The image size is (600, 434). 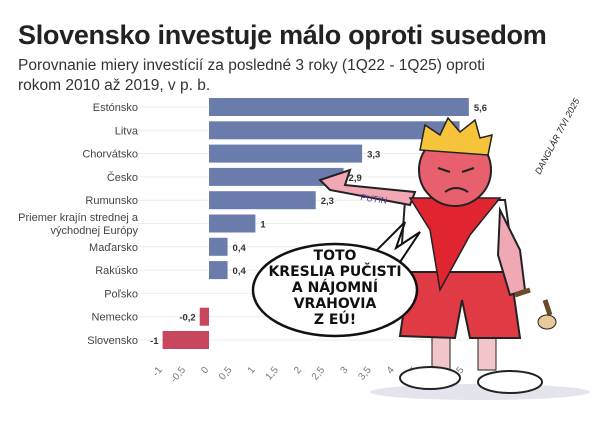 What do you see at coordinates (480, 108) in the screenshot?
I see `data-label: 5,6` at bounding box center [480, 108].